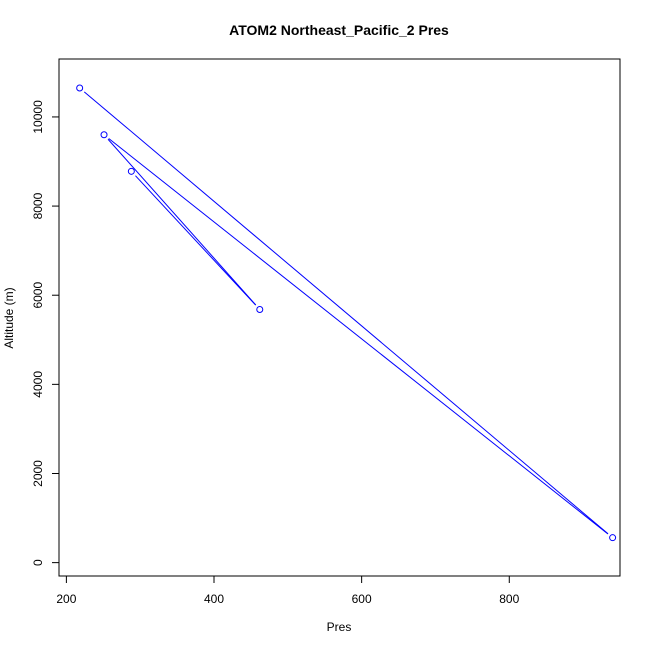 This screenshot has width=650, height=650. Describe the element at coordinates (38, 473) in the screenshot. I see `y-tick-label: 2000` at that location.